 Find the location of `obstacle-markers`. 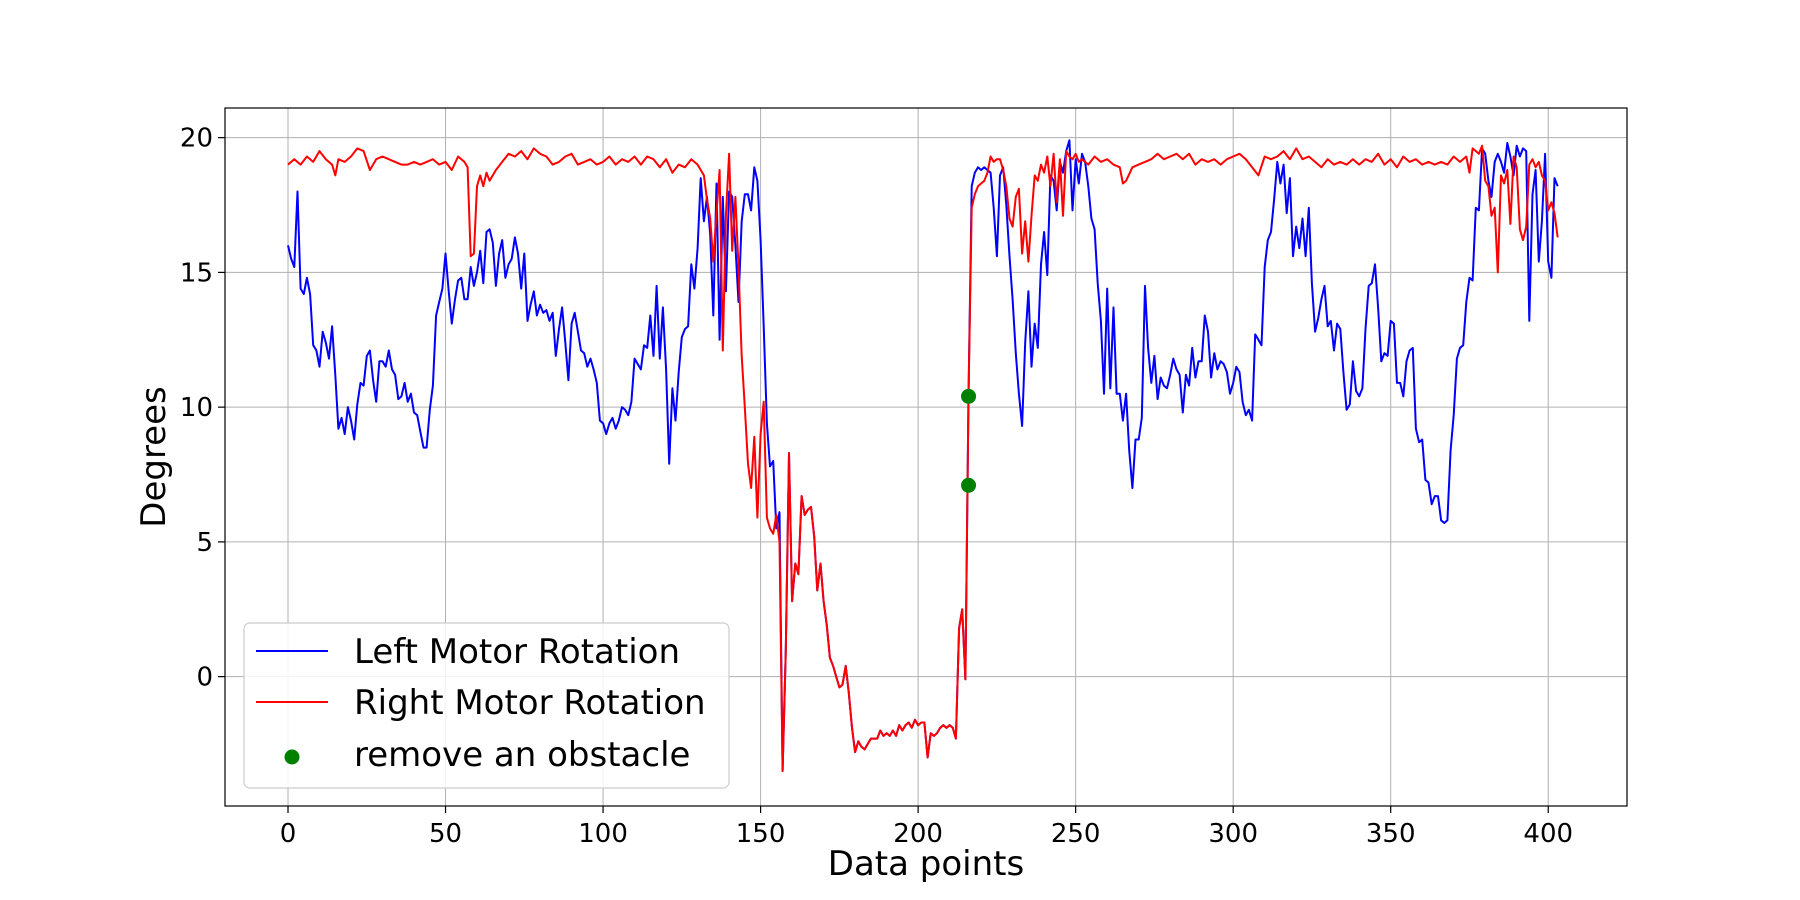

obstacle-markers is located at coordinates (969, 440).